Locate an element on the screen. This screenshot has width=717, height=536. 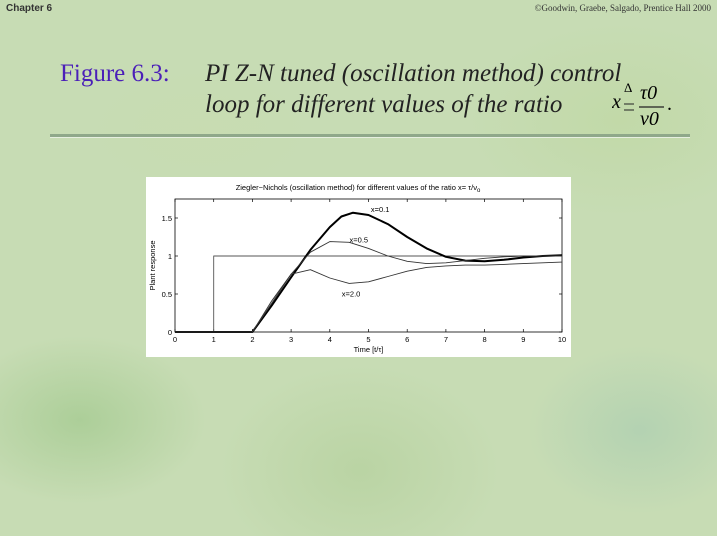
formula-numerator: τ0 is located at coordinates (648, 93).